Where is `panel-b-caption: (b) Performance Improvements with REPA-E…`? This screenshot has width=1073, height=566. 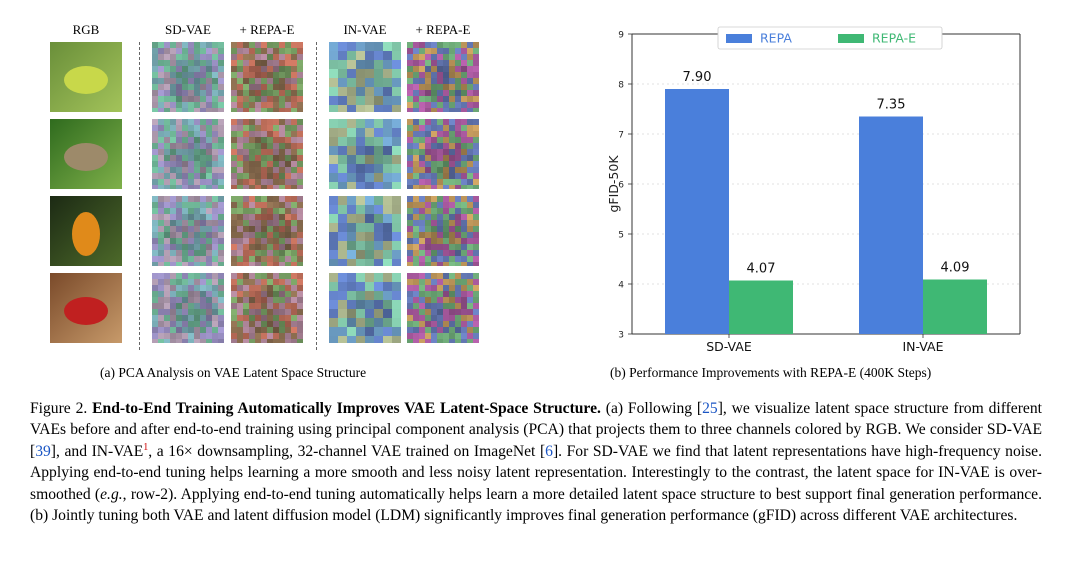
panel-b-caption: (b) Performance Improvements with REPA-E… is located at coordinates (771, 372).